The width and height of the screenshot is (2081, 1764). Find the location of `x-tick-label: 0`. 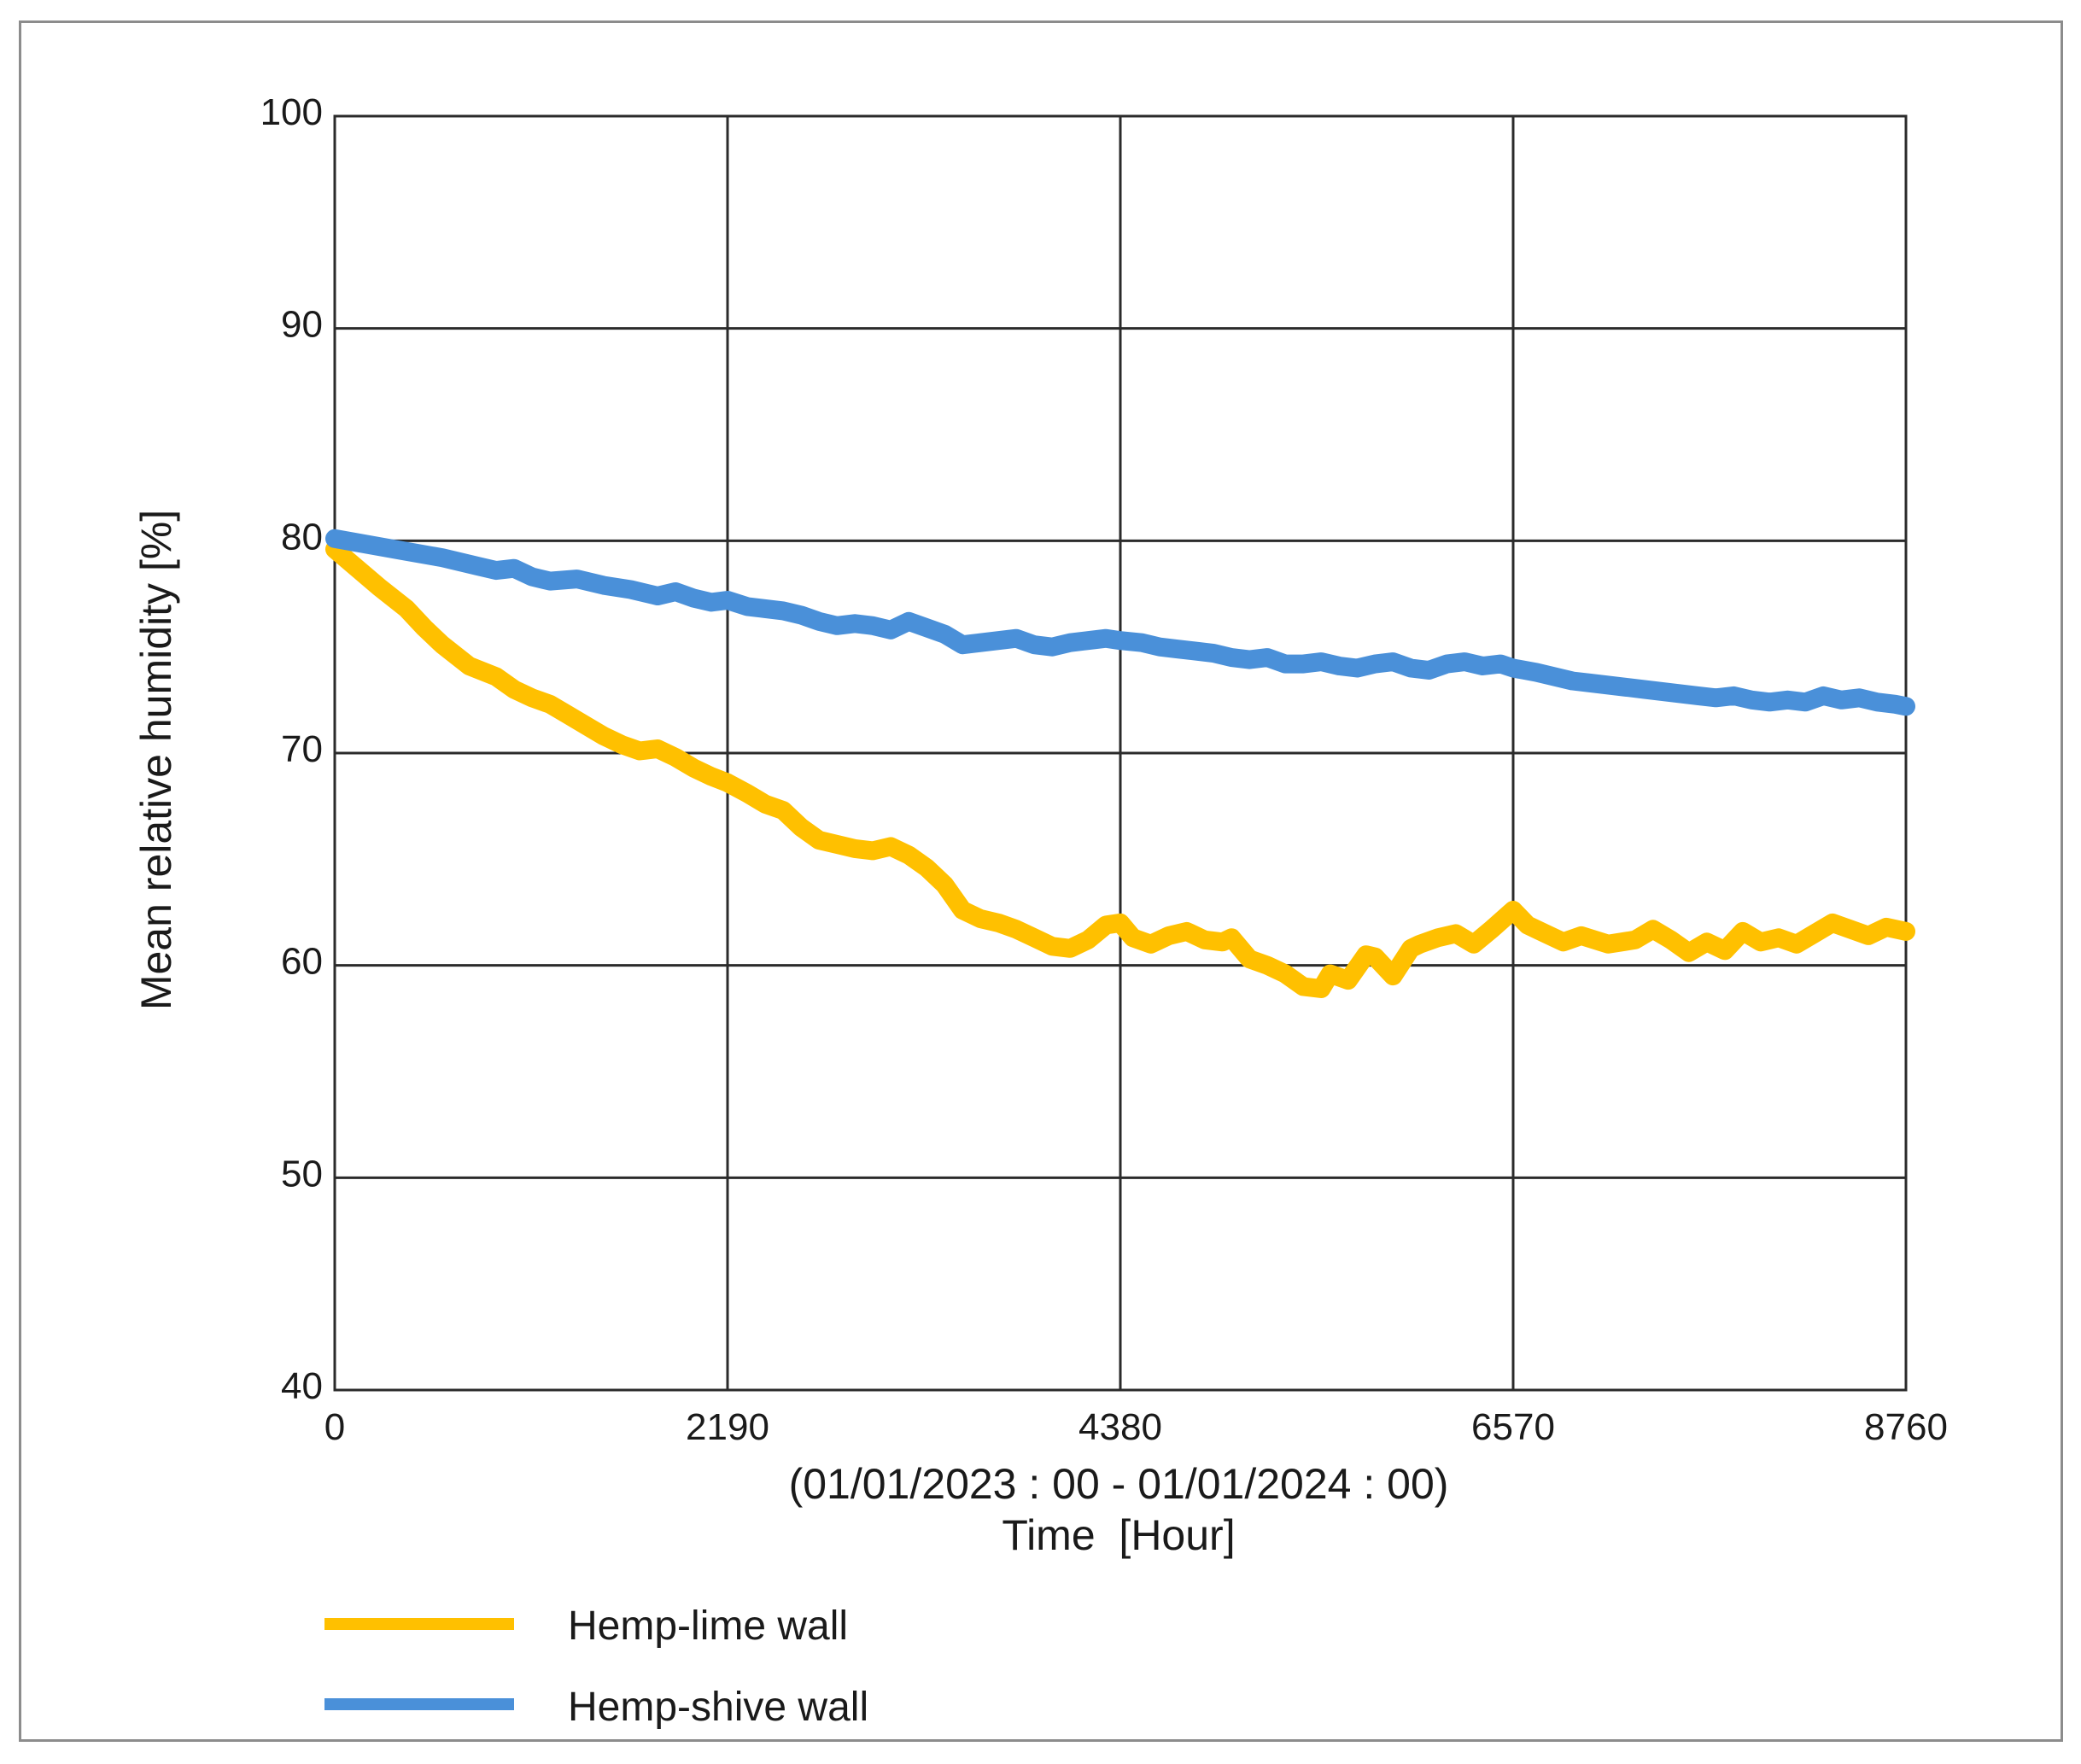

x-tick-label: 0 is located at coordinates (334, 1427).